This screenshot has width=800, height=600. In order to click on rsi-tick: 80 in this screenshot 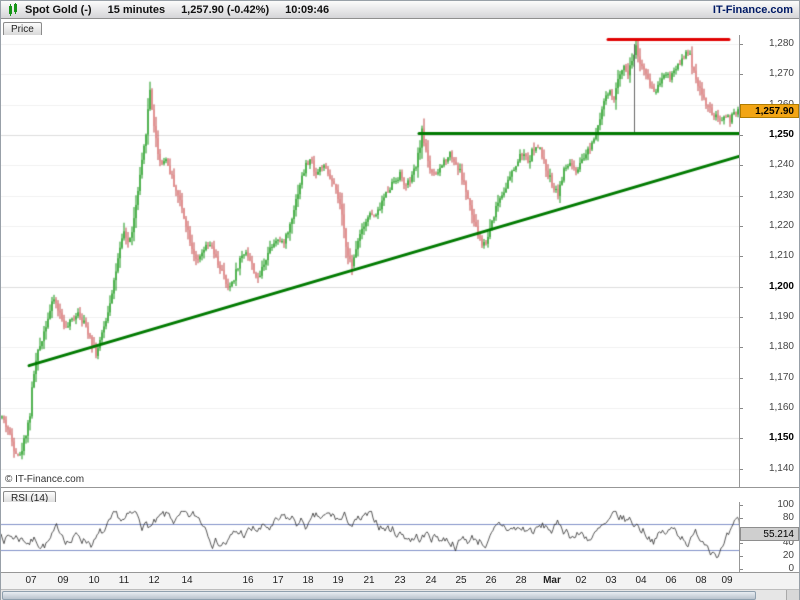, I will do `click(769, 518)`.